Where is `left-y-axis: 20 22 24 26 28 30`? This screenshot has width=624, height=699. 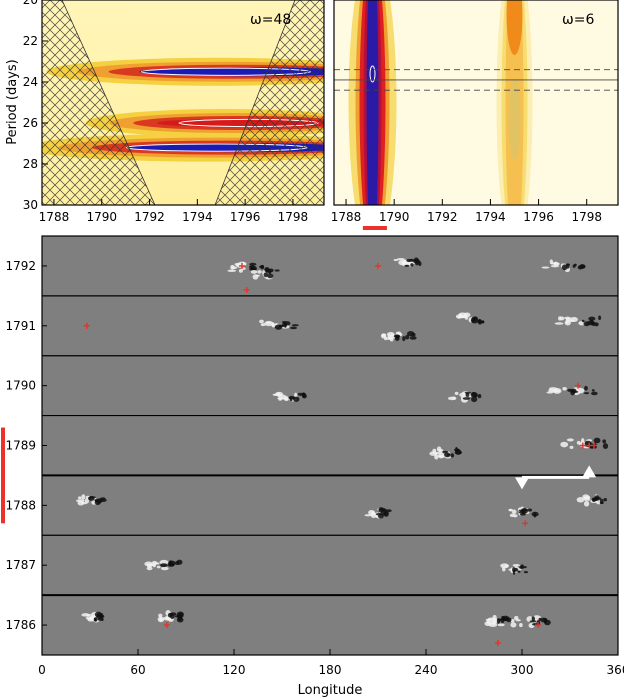 left-y-axis: 20 22 24 26 28 30 is located at coordinates (35, 106).